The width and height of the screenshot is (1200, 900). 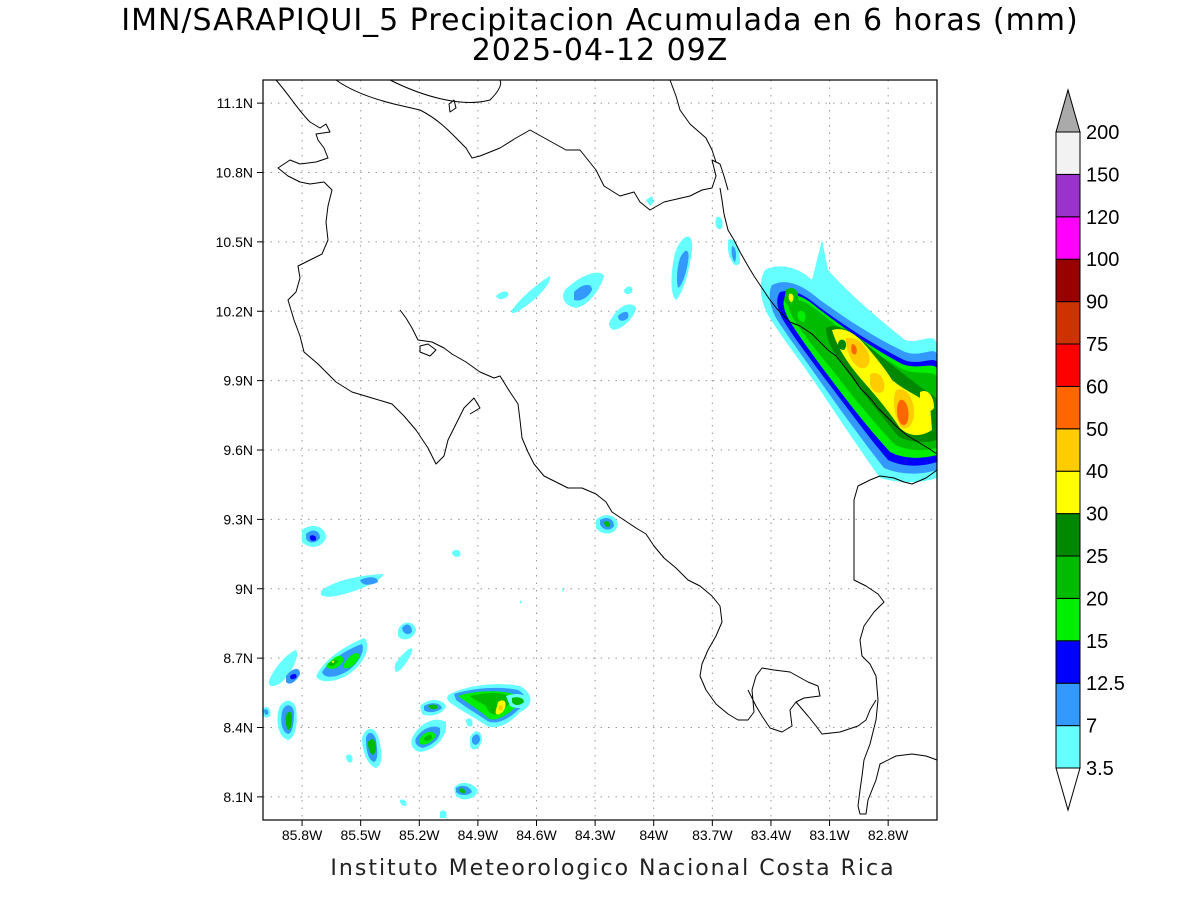 I want to click on pacific-showers, so click(x=413, y=671).